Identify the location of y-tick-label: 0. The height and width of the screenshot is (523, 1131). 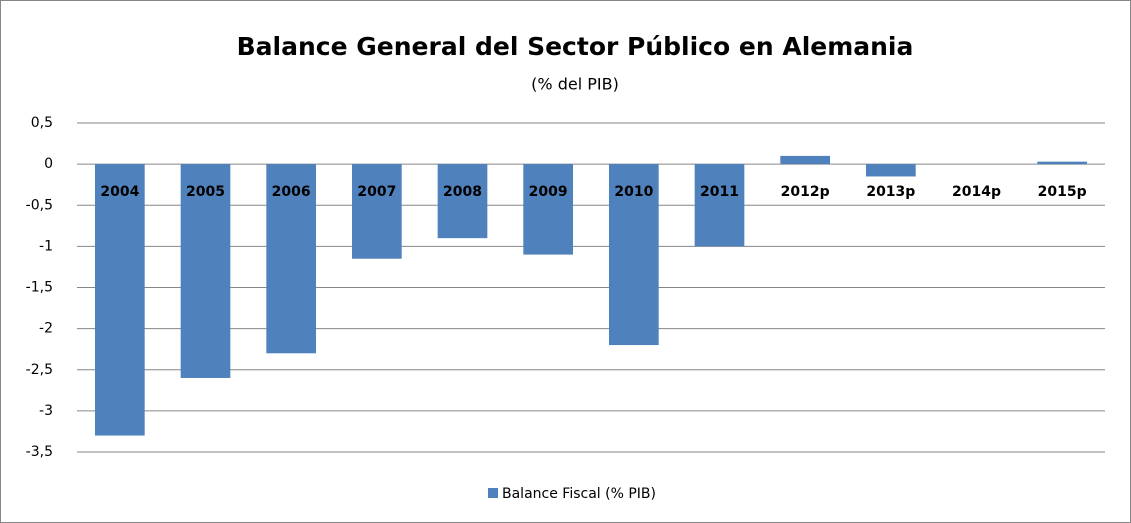
(48, 164).